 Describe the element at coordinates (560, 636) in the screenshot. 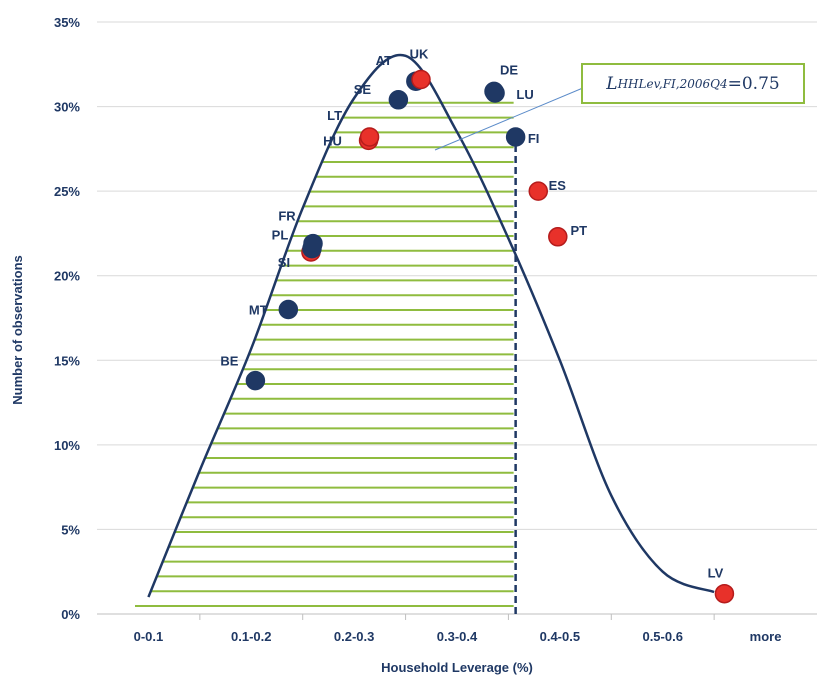

I see `x-tick-label: 0.4-0.5` at that location.